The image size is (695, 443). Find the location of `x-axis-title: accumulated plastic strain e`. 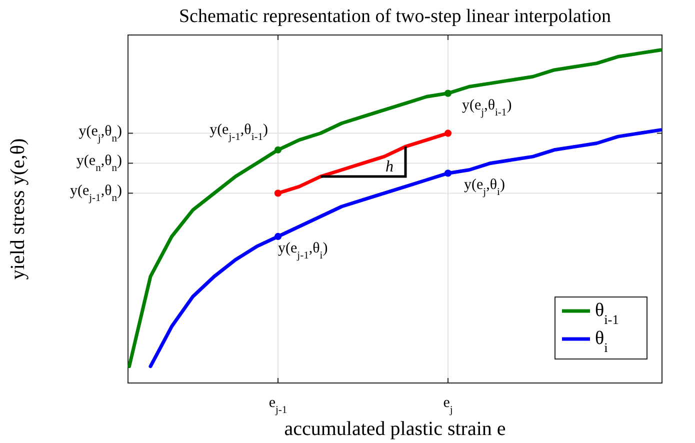

x-axis-title: accumulated plastic strain e is located at coordinates (395, 429).